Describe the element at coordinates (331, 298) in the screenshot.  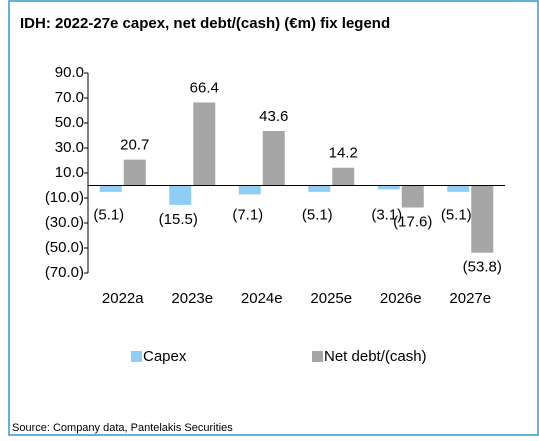
I see `x-tick-label: 2025e` at that location.